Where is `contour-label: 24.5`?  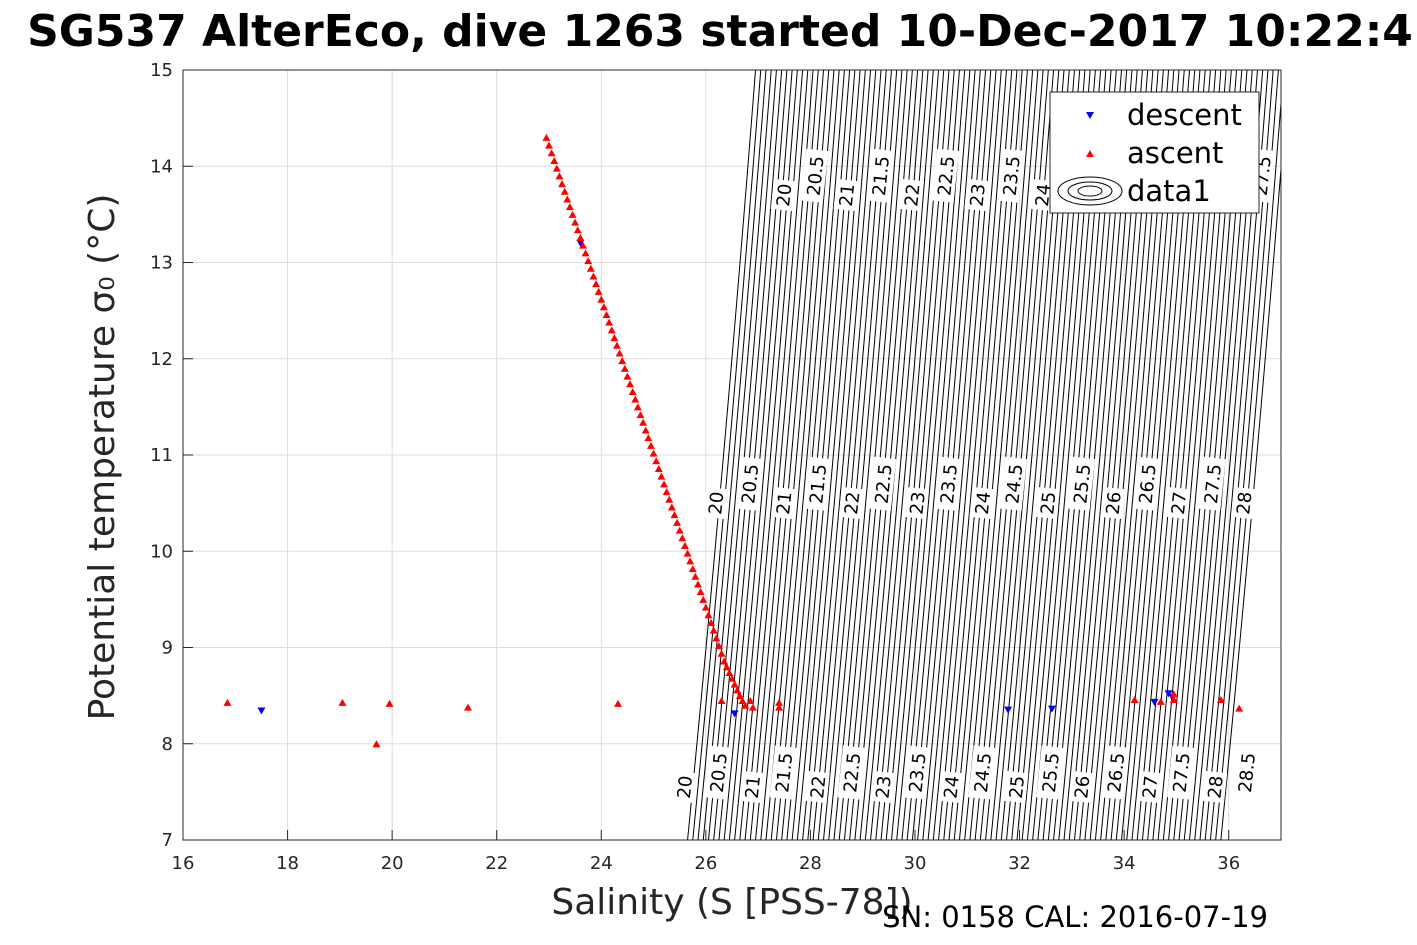
contour-label: 24.5 is located at coordinates (1014, 484).